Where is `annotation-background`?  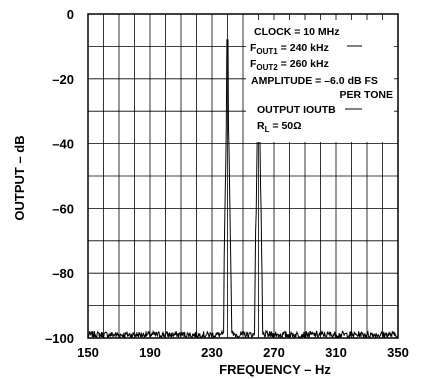
annotation-background is located at coordinates (320, 81).